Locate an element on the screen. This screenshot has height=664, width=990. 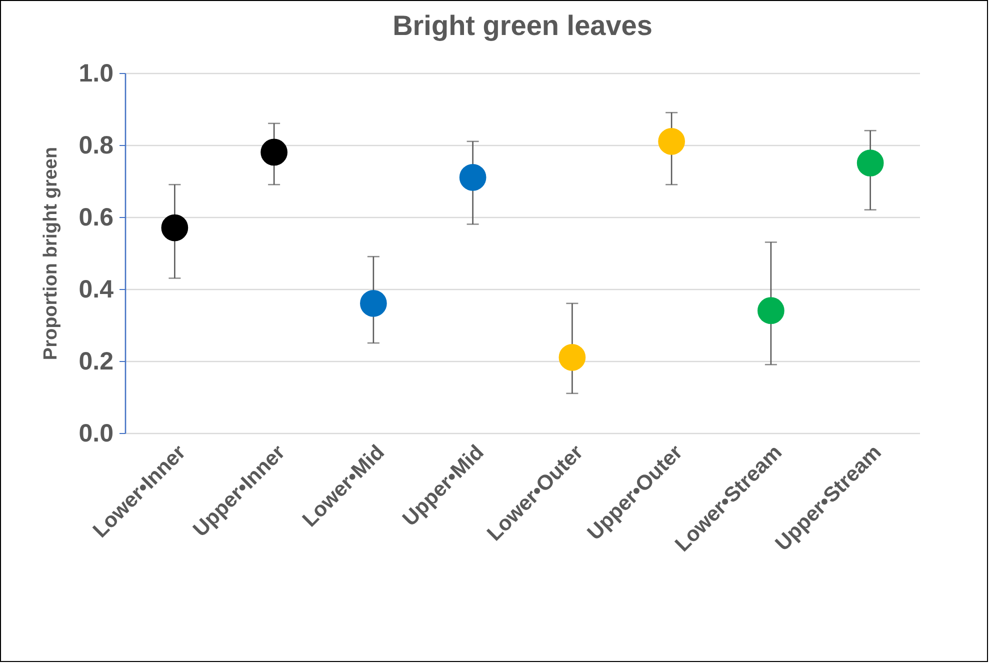
y-axis-title: Proportion bright green is located at coordinates (51, 253).